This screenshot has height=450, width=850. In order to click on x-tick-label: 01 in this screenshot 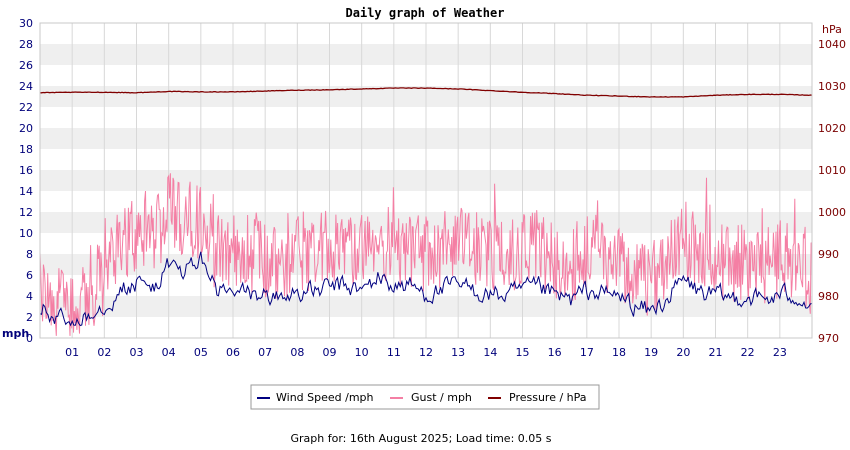, I will do `click(72, 352)`.